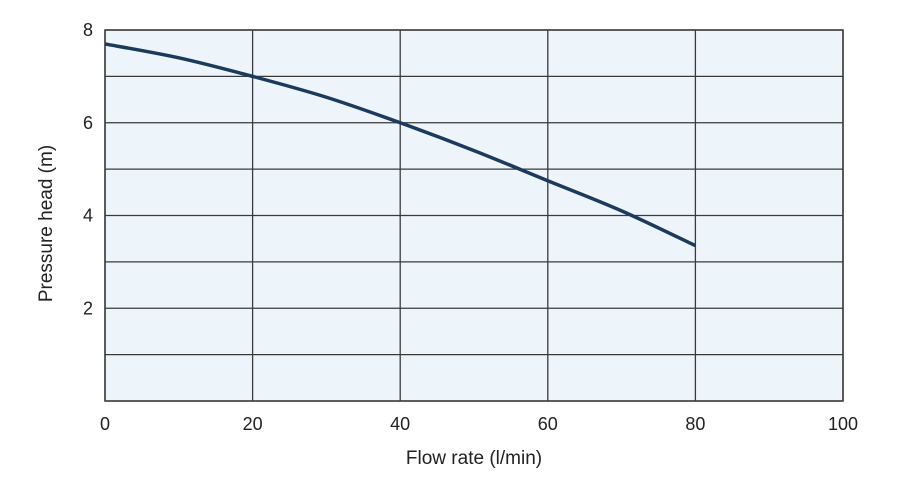  Describe the element at coordinates (46, 223) in the screenshot. I see `y-axis-label: Pressure head (m)` at that location.